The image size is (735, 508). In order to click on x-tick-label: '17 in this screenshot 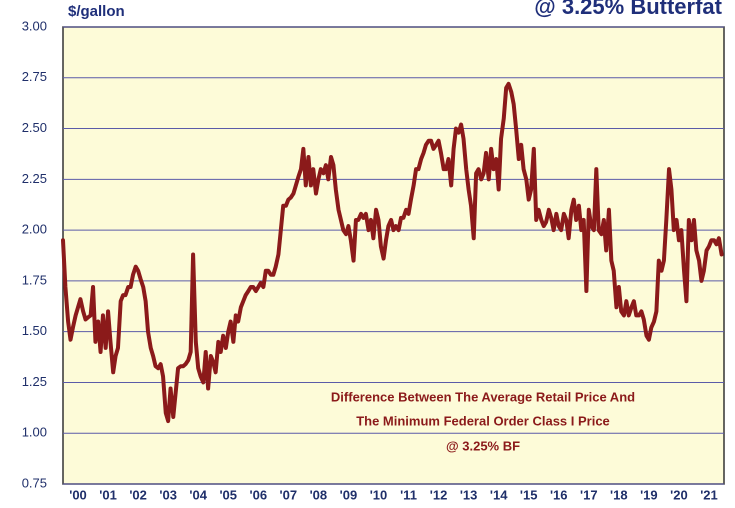, I will do `click(589, 494)`.